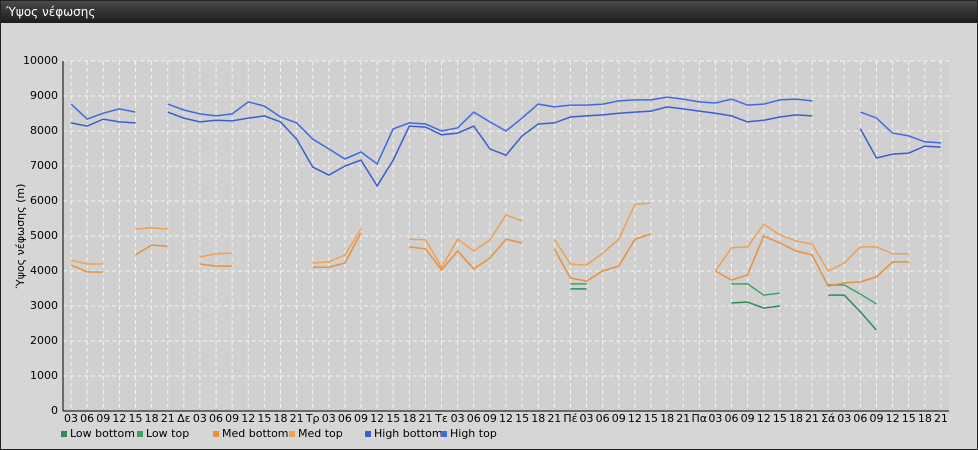 The width and height of the screenshot is (978, 450). I want to click on y-tick-label: 1000, so click(44, 375).